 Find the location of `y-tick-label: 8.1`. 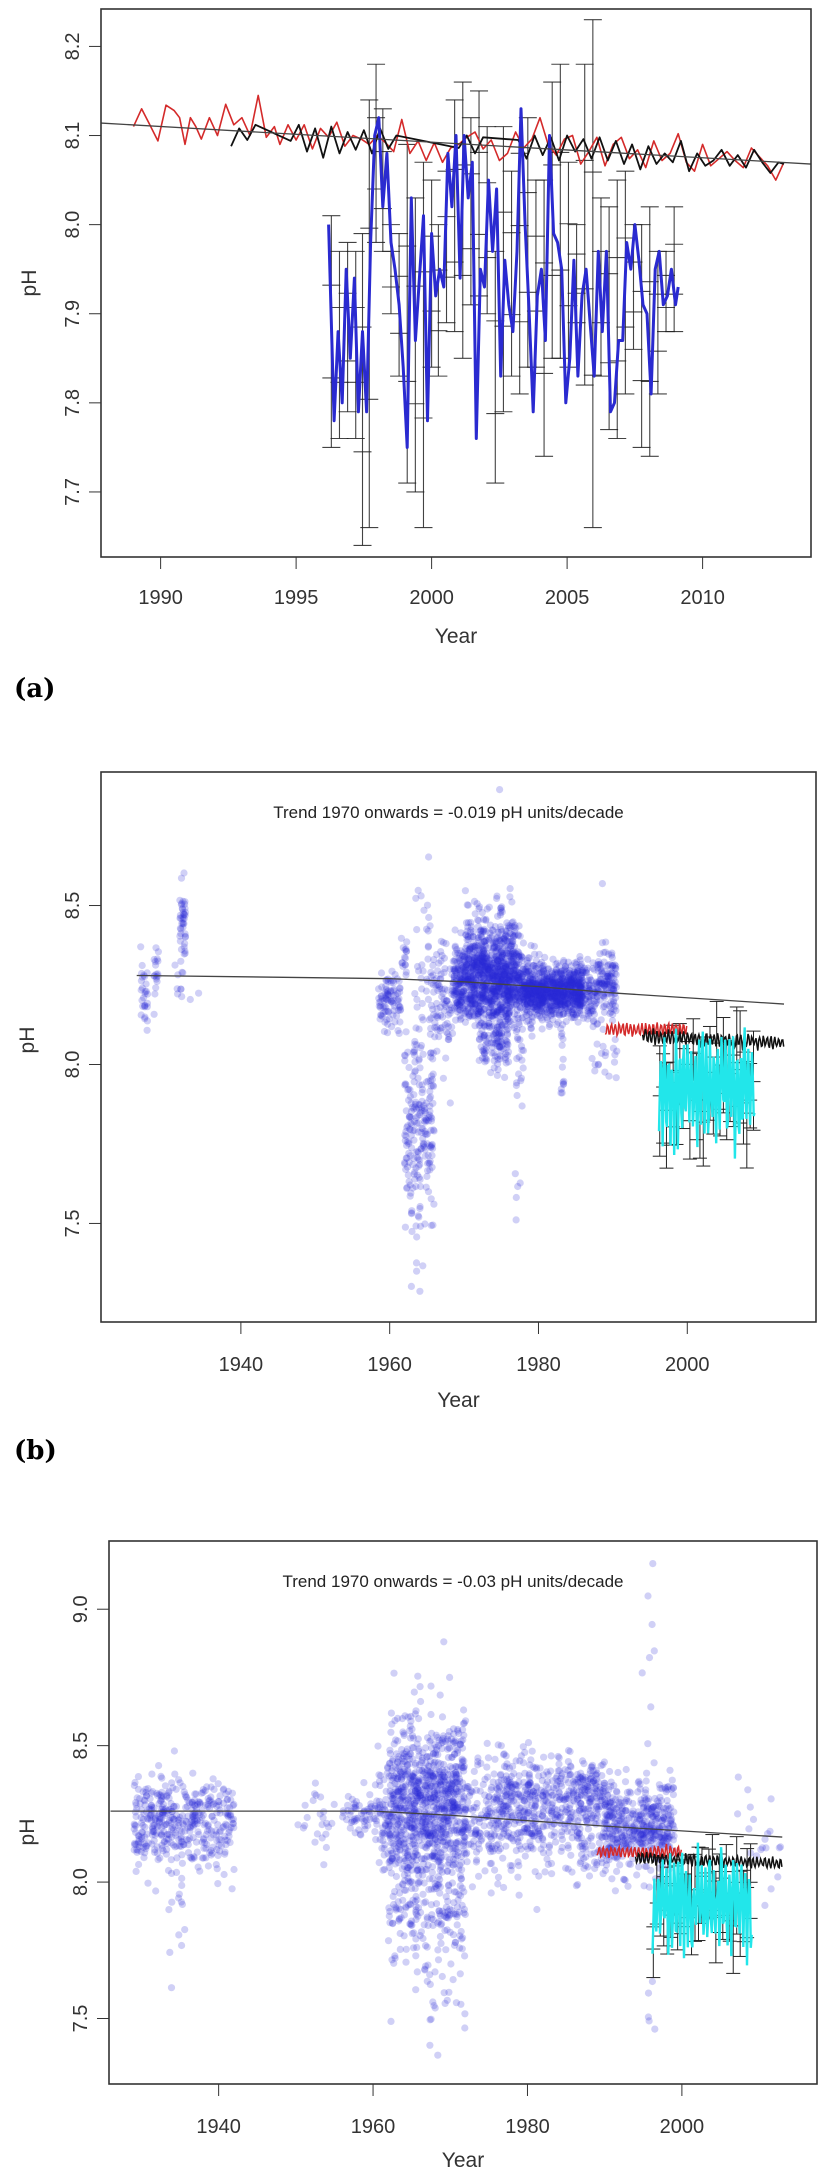

y-tick-label: 8.1 is located at coordinates (73, 136).